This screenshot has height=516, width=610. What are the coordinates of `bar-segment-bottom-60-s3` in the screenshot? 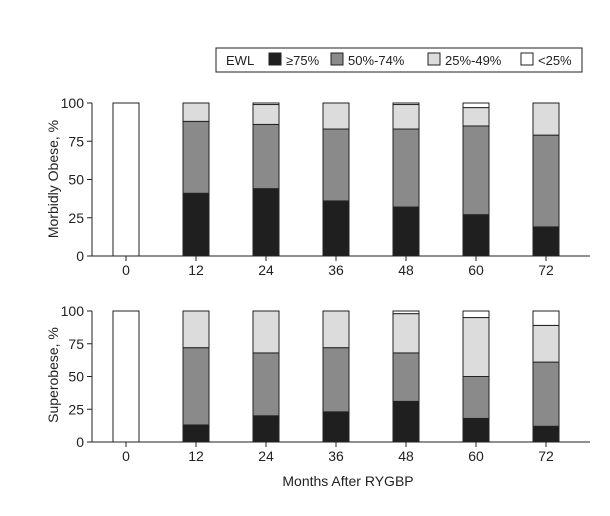 It's located at (476, 347).